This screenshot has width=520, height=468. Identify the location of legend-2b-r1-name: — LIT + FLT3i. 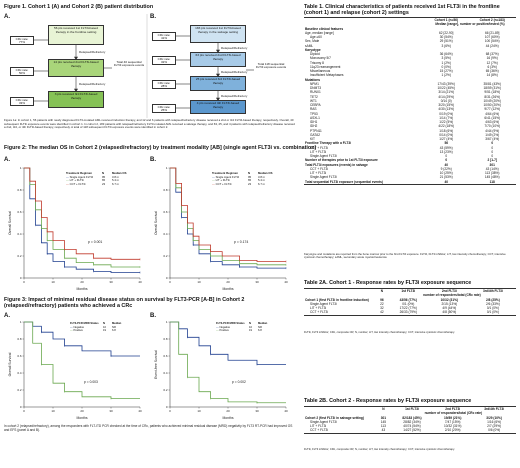
(221, 180).